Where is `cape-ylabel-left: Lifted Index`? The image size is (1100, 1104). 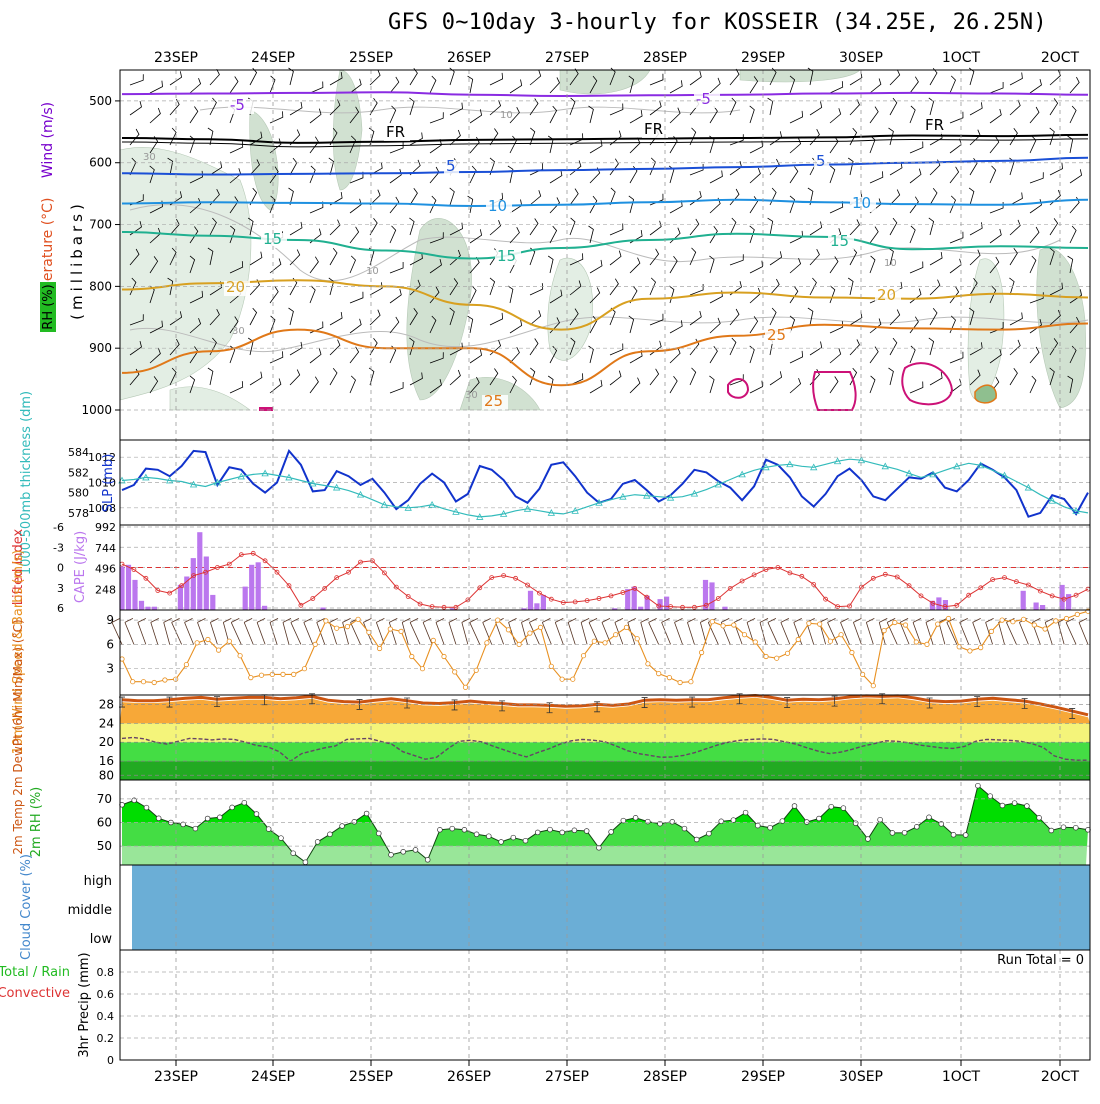 cape-ylabel-left: Lifted Index is located at coordinates (18, 566).